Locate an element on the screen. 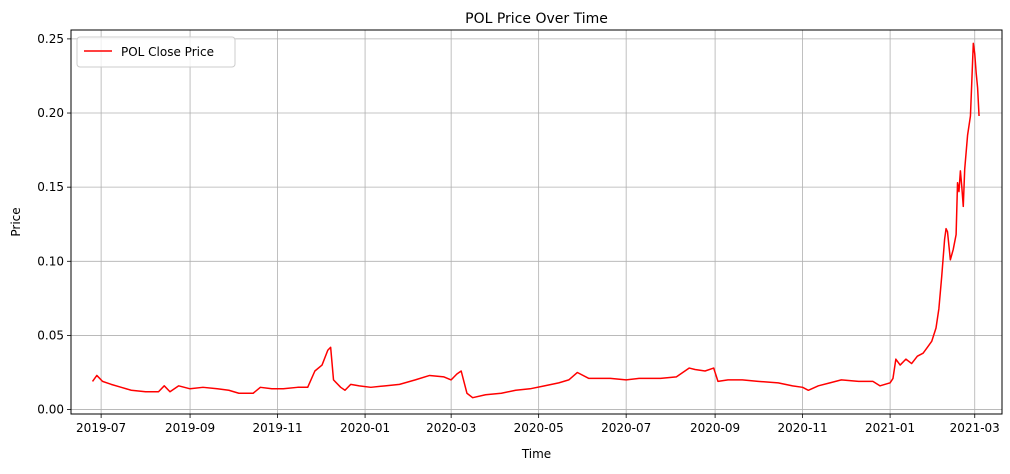 This screenshot has width=1010, height=474. x-tick-label: 2020-07 is located at coordinates (626, 428).